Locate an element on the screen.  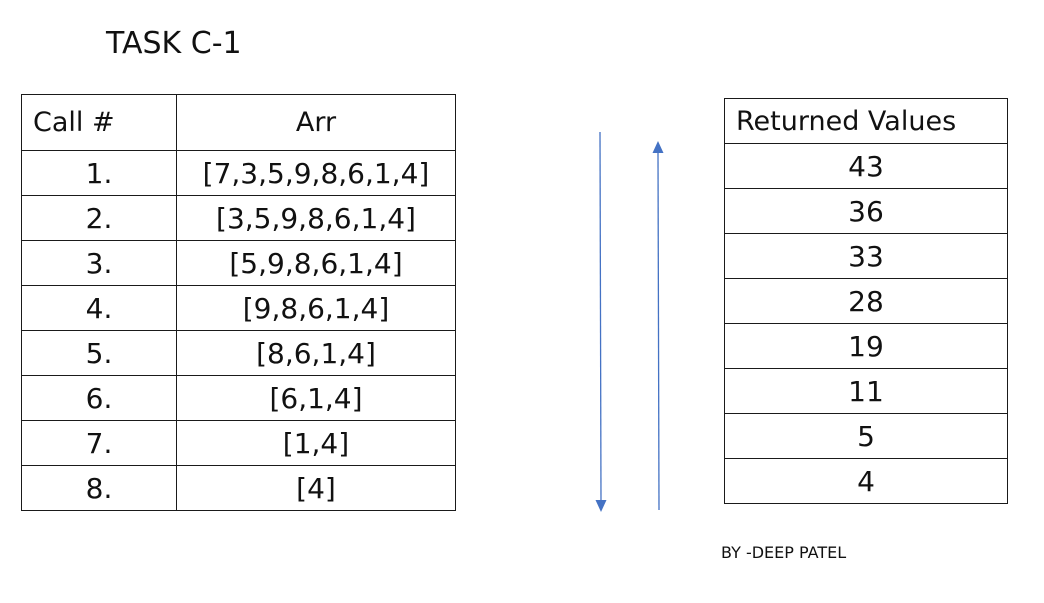
table-row: 1. [7,3,5,9,8,6,1,4] is located at coordinates (238, 173).